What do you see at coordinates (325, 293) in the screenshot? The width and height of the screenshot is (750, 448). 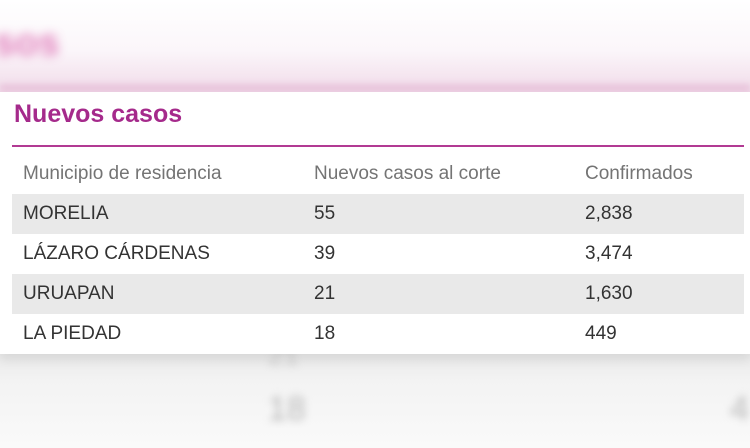 I see `cell-nuevos: 21` at bounding box center [325, 293].